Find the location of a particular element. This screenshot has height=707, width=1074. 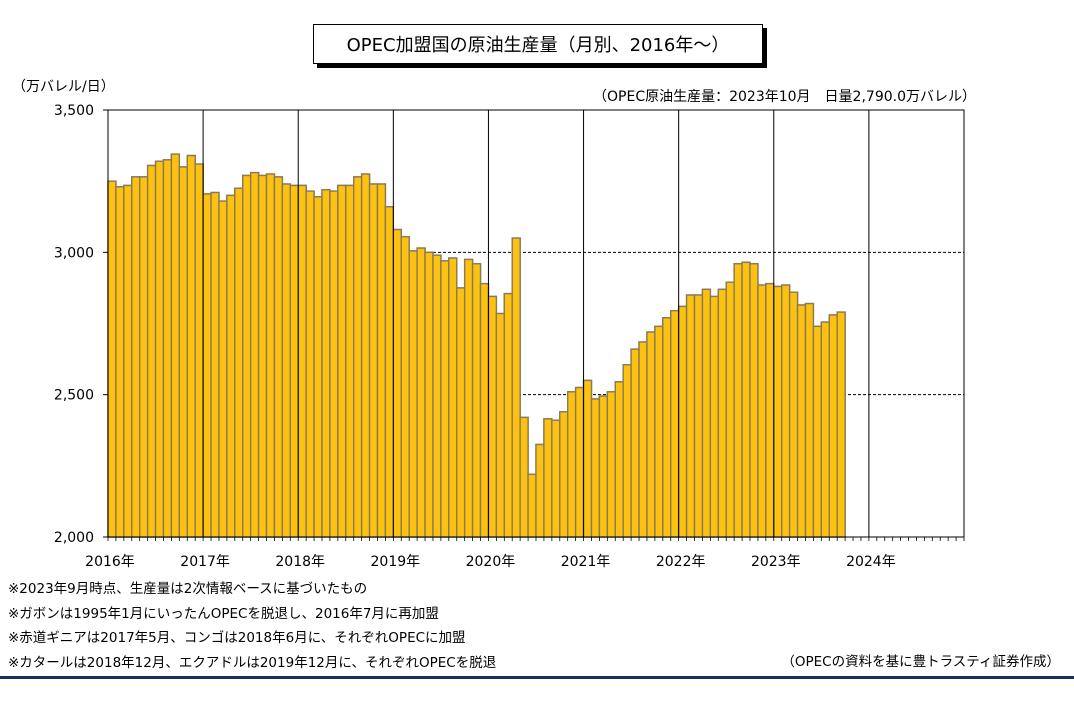

y-axis-unit-label: （万バレル/日） is located at coordinates (63, 87).